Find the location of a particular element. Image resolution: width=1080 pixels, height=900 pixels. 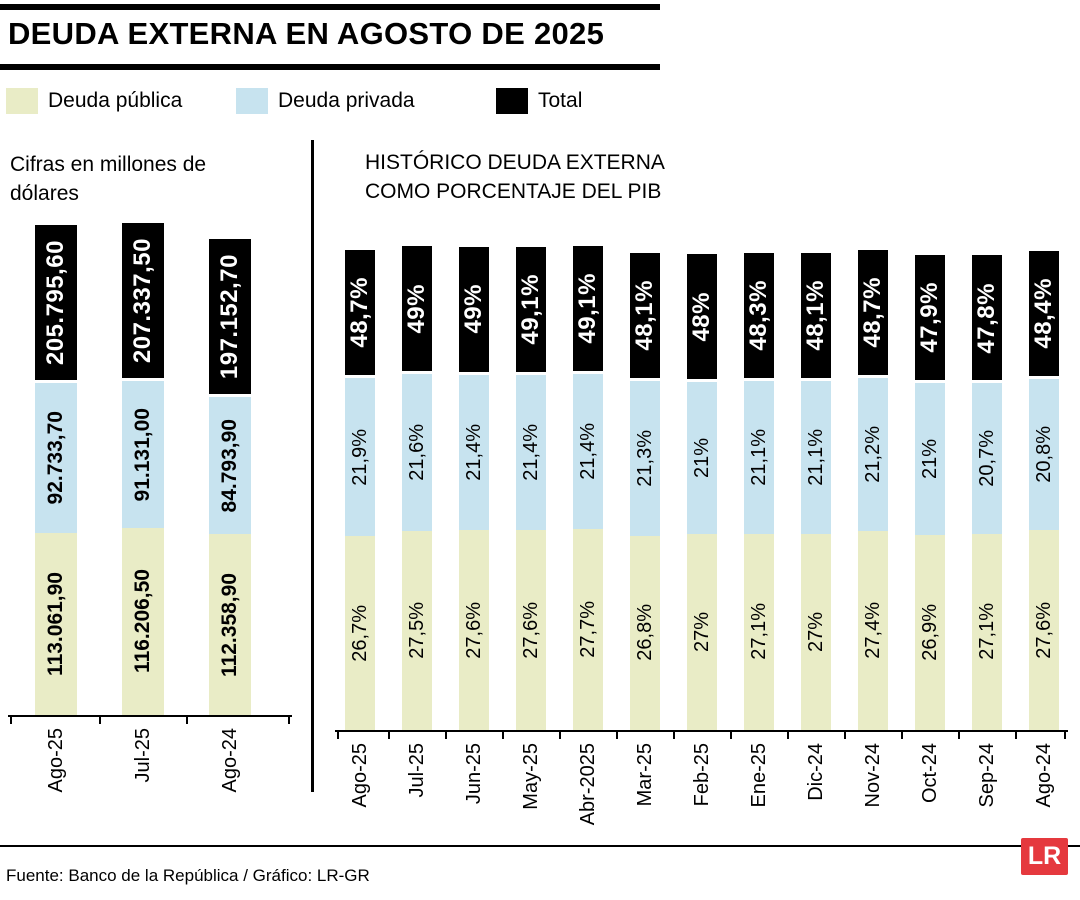

private-value-label: 21,3% is located at coordinates (644, 458).